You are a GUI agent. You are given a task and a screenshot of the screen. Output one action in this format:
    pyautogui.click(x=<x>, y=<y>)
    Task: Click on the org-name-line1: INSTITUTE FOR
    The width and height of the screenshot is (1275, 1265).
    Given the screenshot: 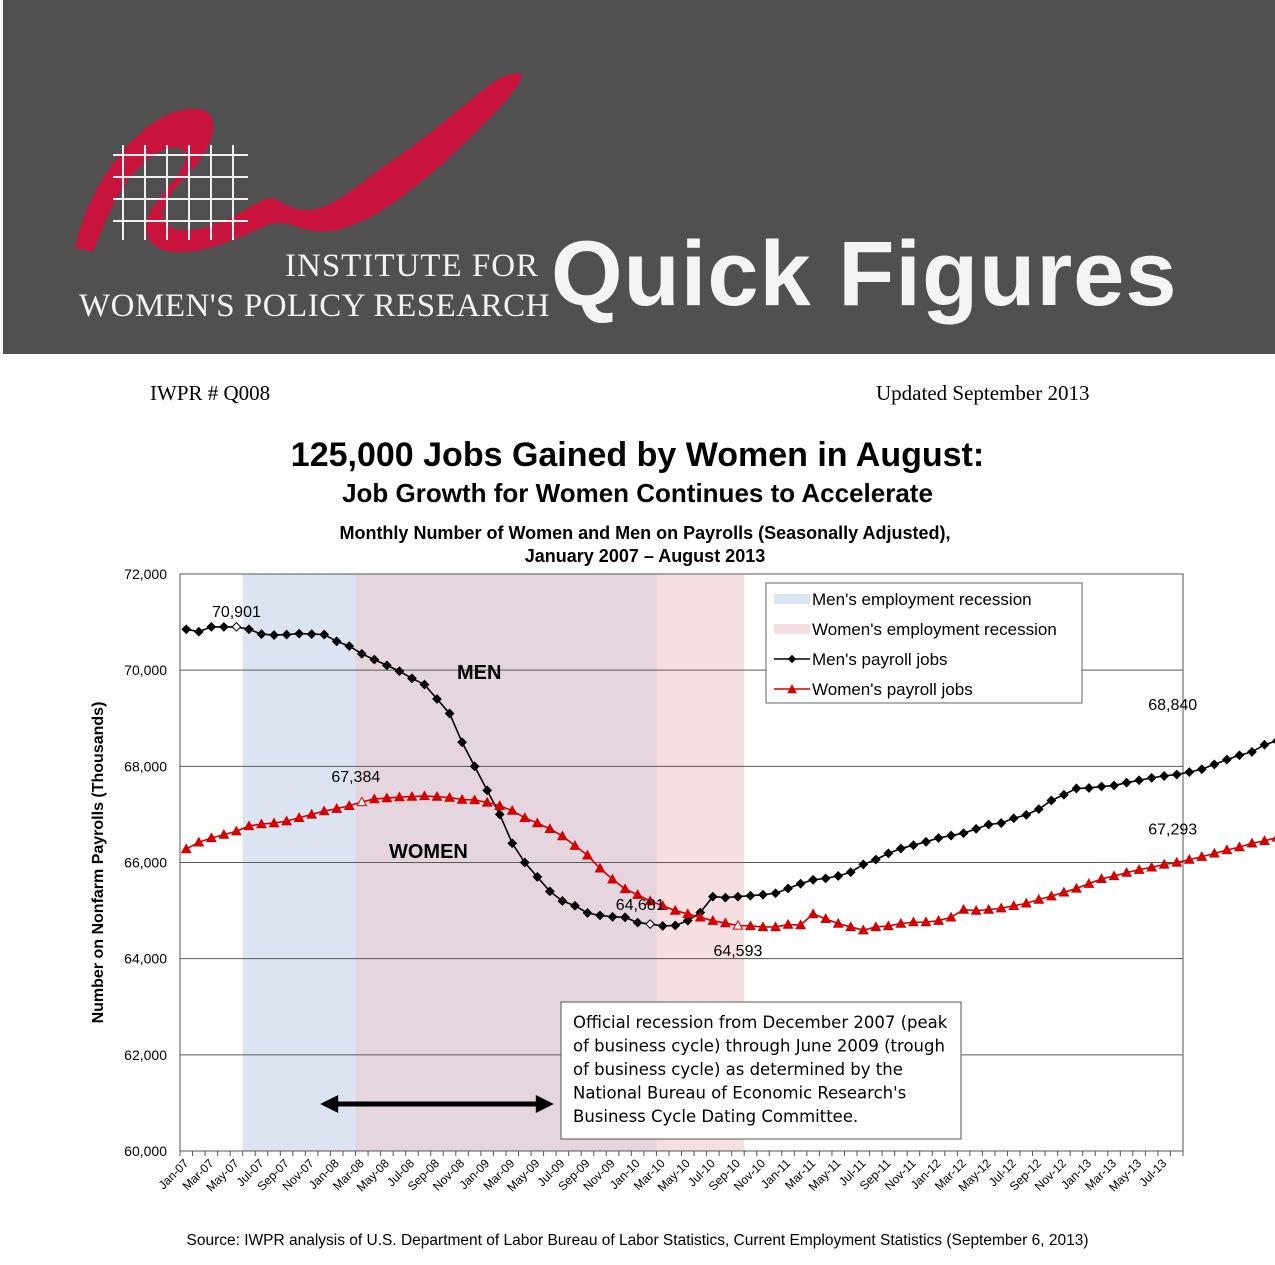 What is the action you would take?
    pyautogui.click(x=412, y=266)
    